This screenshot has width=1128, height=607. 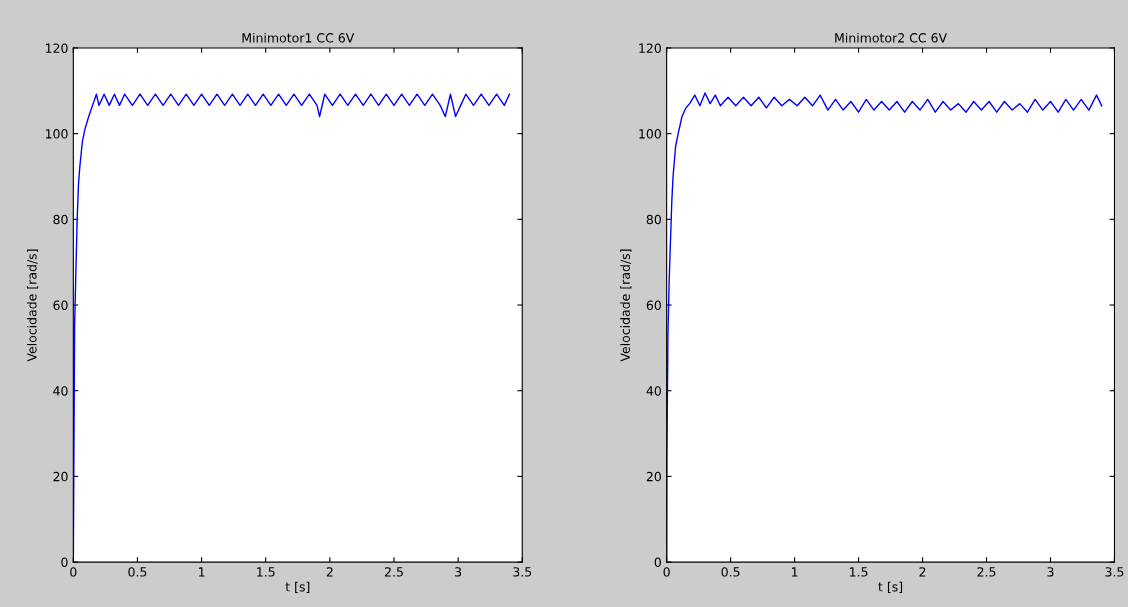 What do you see at coordinates (891, 37) in the screenshot?
I see `chart-title: Minimotor2 CC 6V` at bounding box center [891, 37].